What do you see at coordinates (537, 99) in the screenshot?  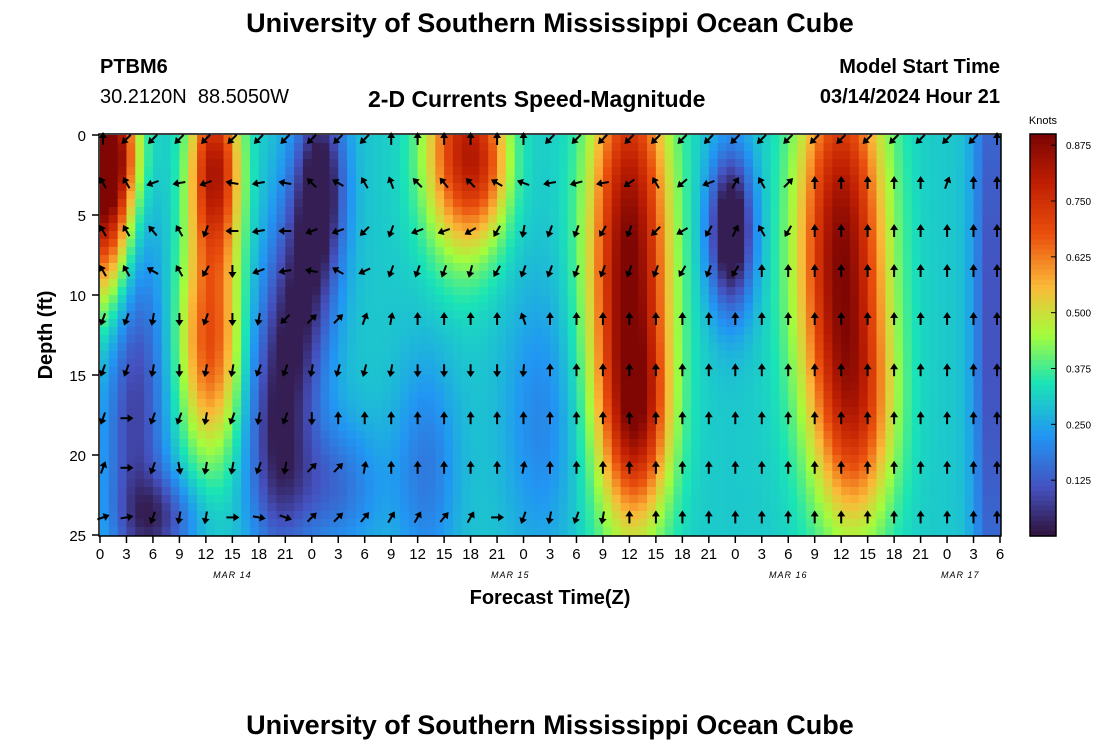 I see `plot-title: 2-D Currents Speed-Magnitude` at bounding box center [537, 99].